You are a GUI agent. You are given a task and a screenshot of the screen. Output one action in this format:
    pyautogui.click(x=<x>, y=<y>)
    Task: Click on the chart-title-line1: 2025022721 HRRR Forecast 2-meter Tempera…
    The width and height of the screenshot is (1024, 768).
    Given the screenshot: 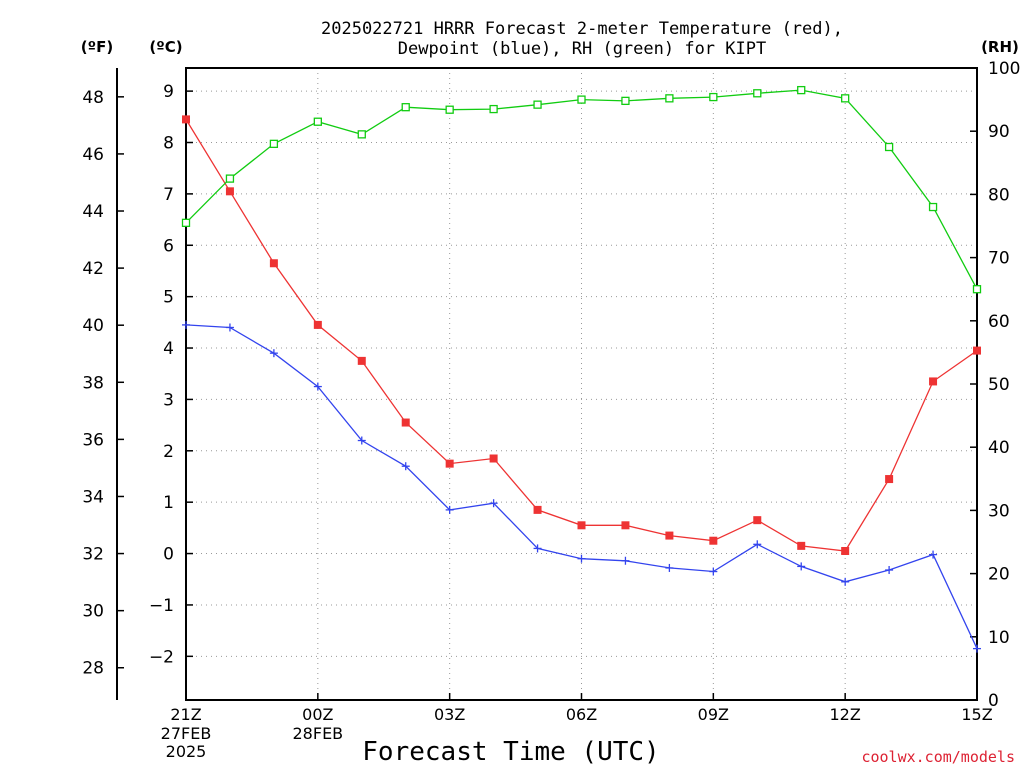 What is the action you would take?
    pyautogui.click(x=582, y=29)
    